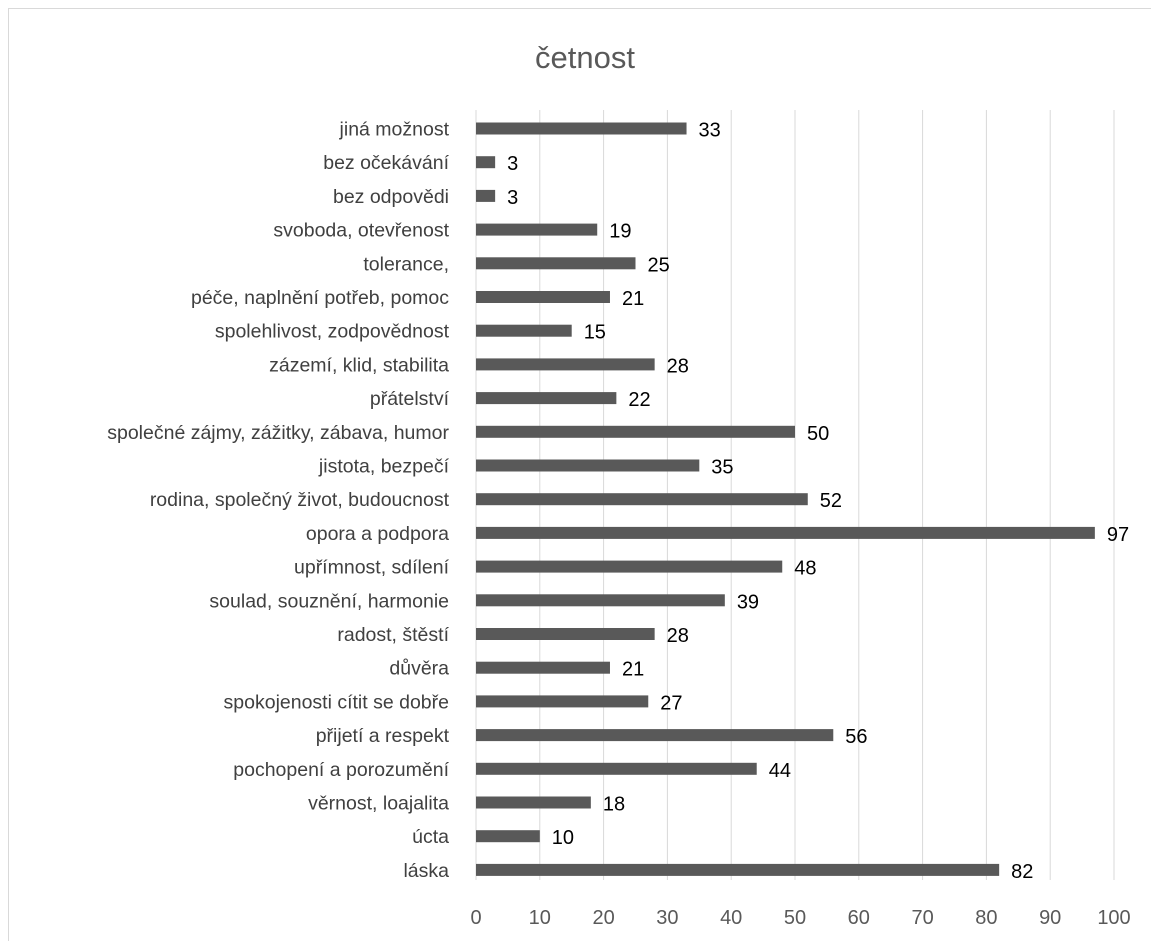  What do you see at coordinates (386, 163) in the screenshot?
I see `category-label: bez očekávání` at bounding box center [386, 163].